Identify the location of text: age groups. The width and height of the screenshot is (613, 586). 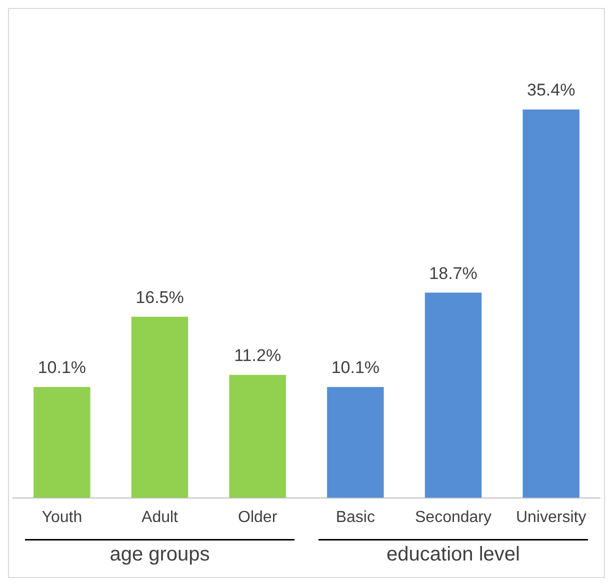
(160, 554).